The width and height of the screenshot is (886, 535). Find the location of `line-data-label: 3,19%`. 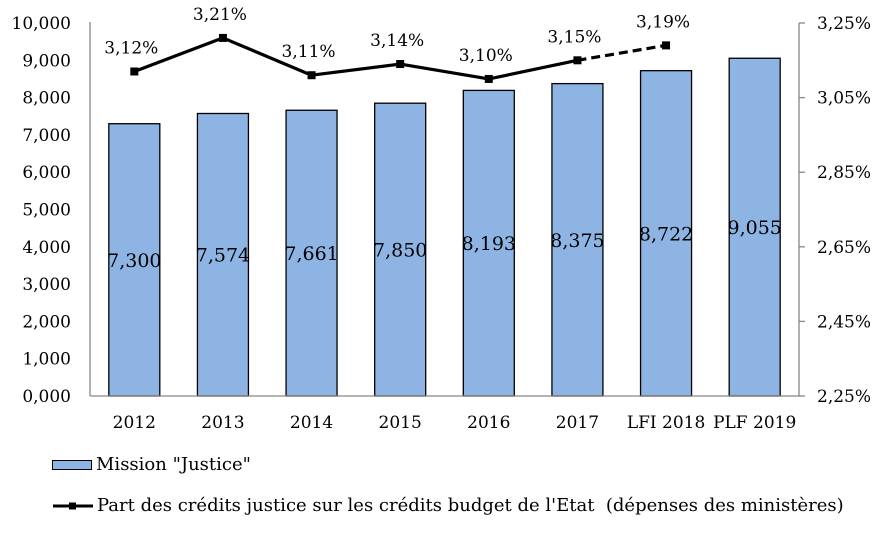

line-data-label: 3,19% is located at coordinates (663, 22).